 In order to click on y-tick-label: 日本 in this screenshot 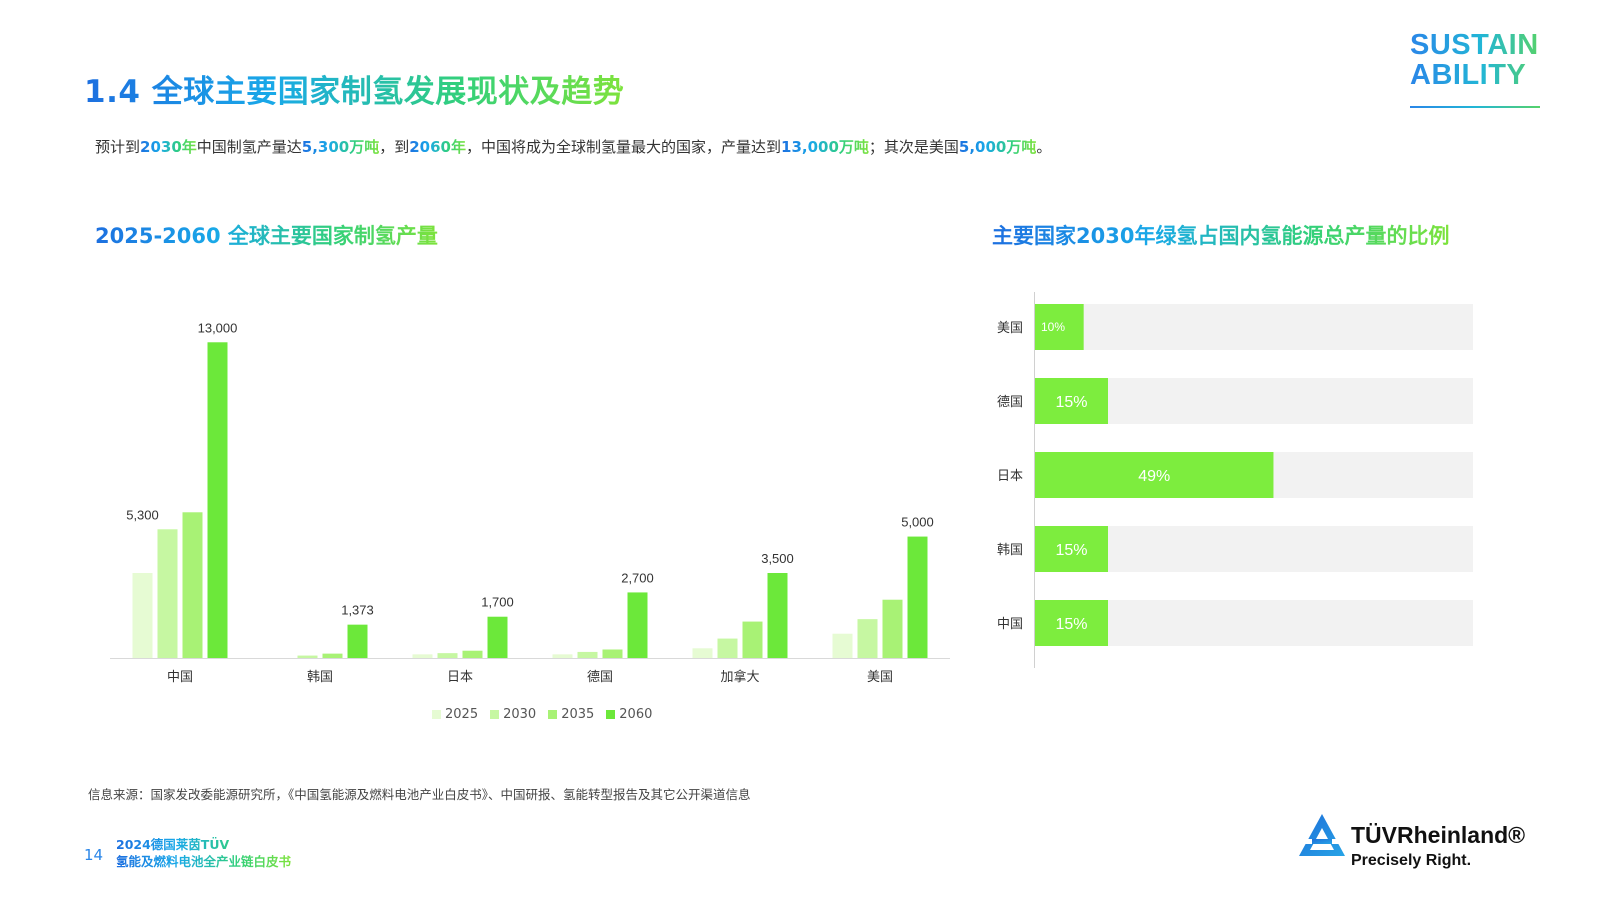, I will do `click(1010, 476)`.